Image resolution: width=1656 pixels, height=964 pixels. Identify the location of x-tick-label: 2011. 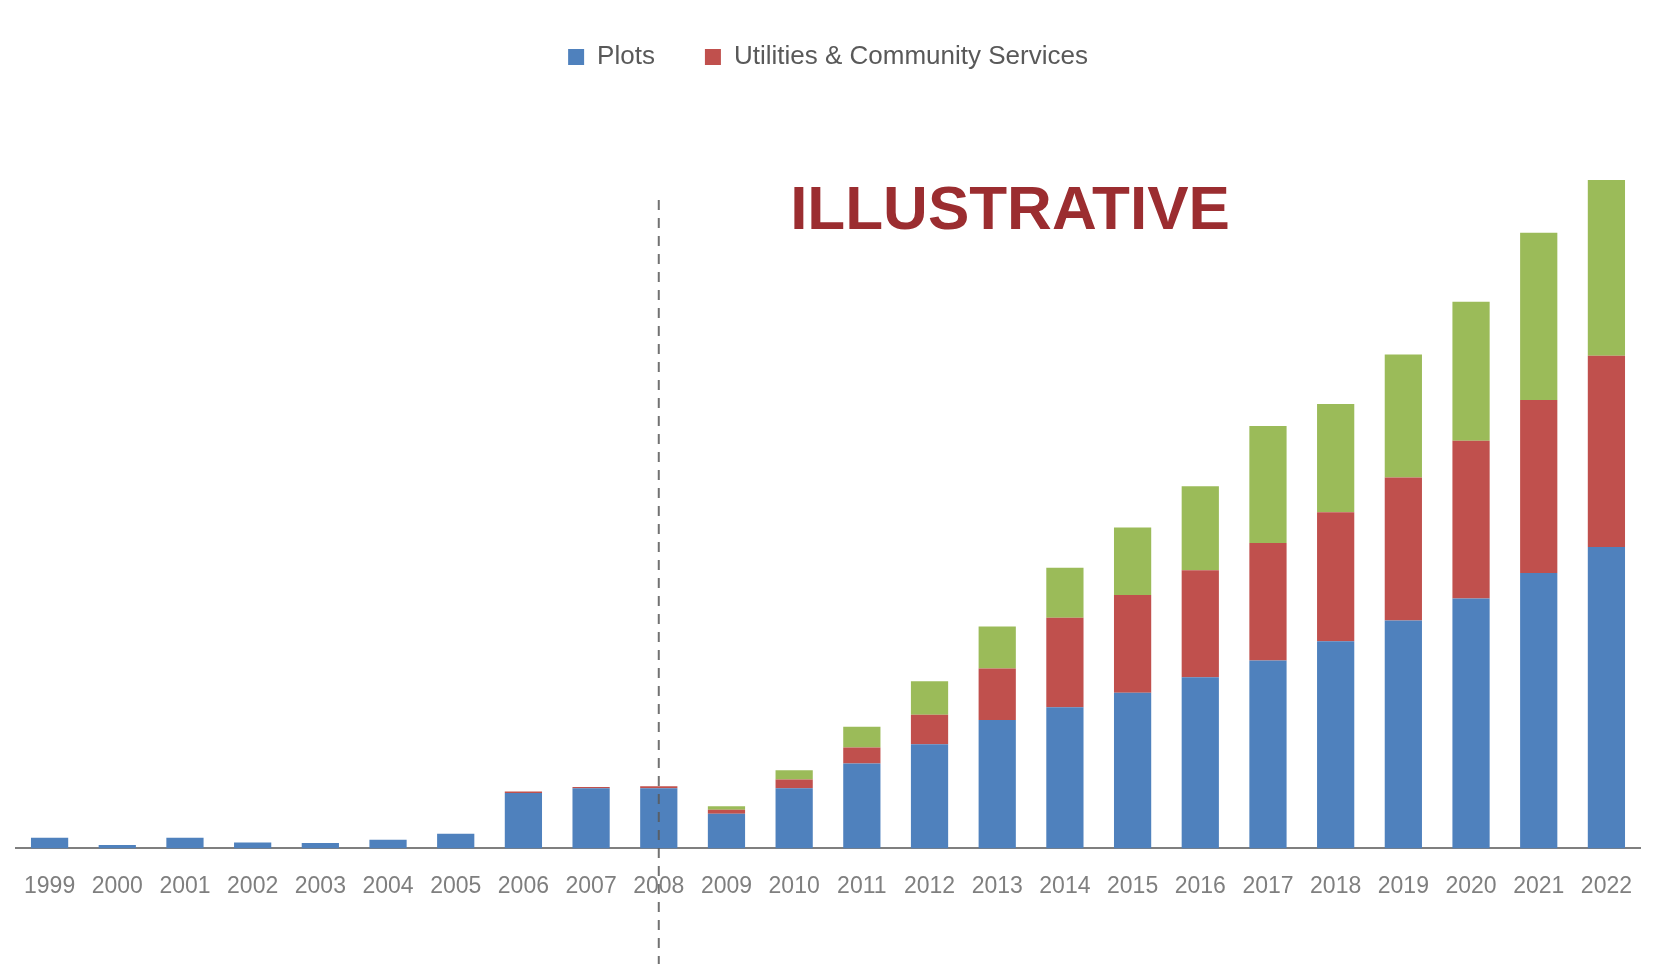
(862, 884).